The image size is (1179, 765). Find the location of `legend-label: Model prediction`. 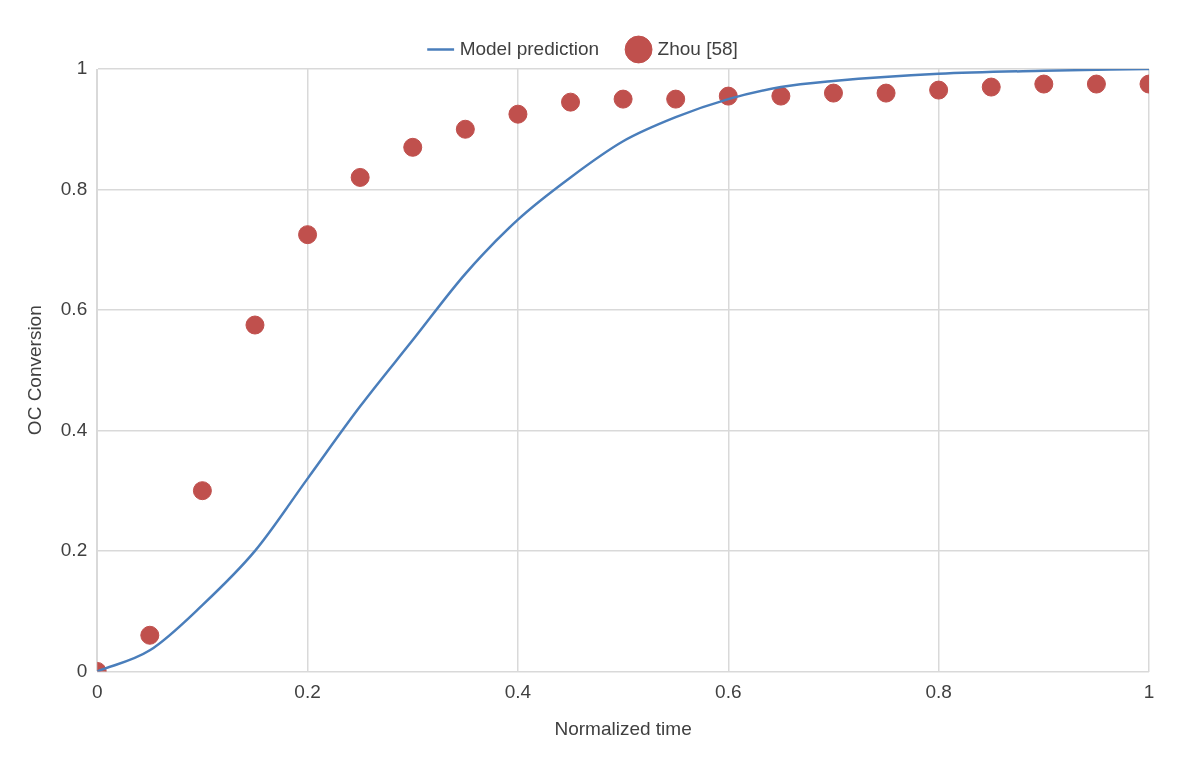

legend-label: Model prediction is located at coordinates (529, 48).